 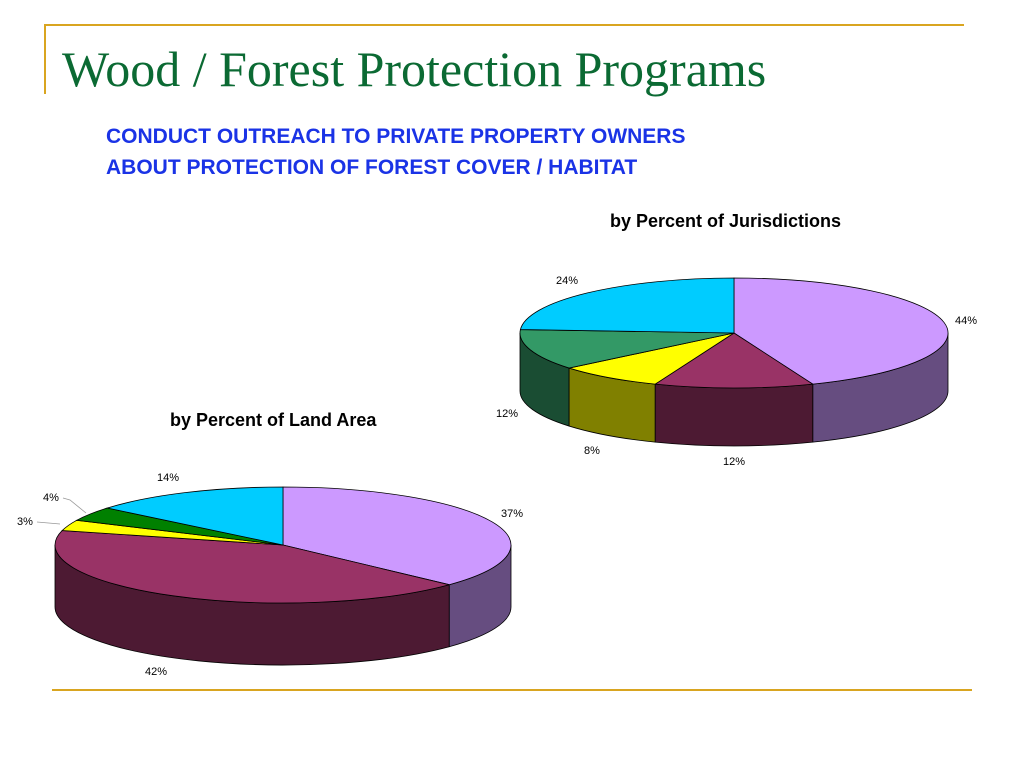 I want to click on jurisdictions-chart-title: by Percent of Jurisdictions, so click(x=726, y=221).